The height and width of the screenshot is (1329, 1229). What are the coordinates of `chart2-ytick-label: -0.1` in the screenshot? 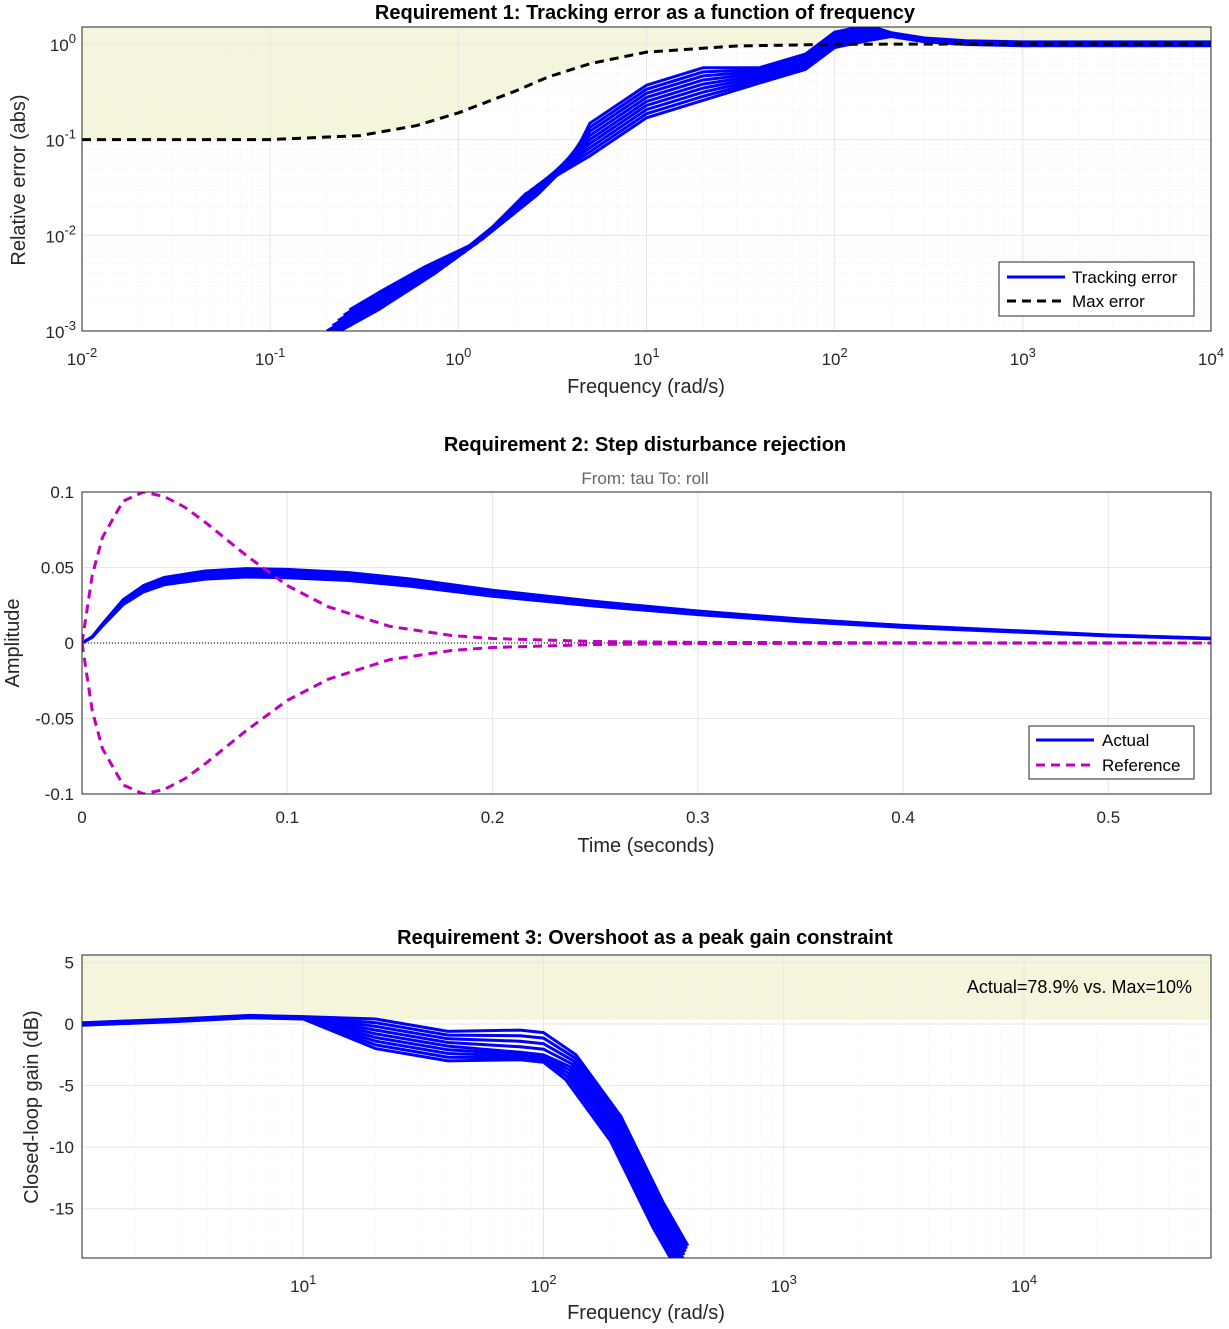 It's located at (59, 794).